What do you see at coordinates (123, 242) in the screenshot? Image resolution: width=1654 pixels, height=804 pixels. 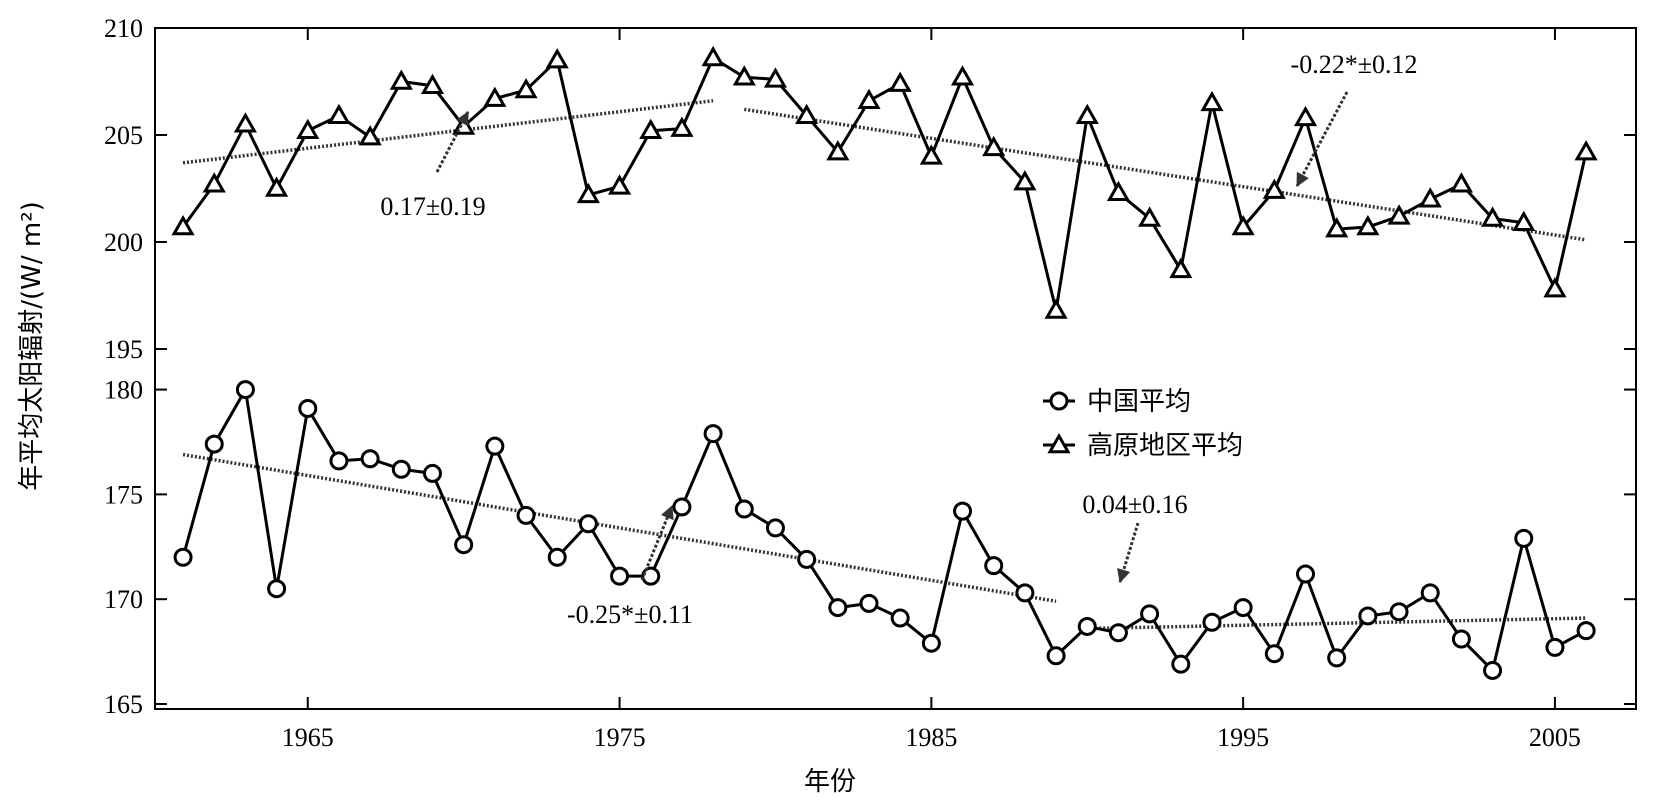 I see `y-tick-label: 200` at bounding box center [123, 242].